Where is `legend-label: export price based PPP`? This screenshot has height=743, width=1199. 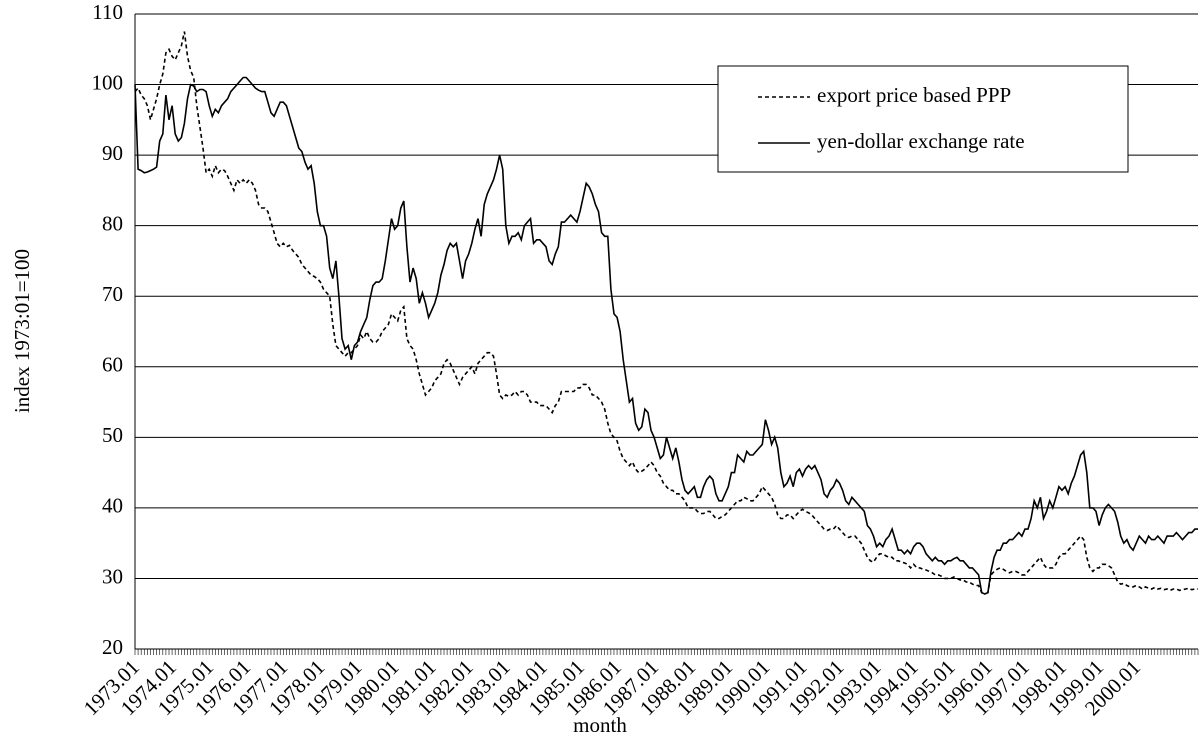 legend-label: export price based PPP is located at coordinates (914, 95).